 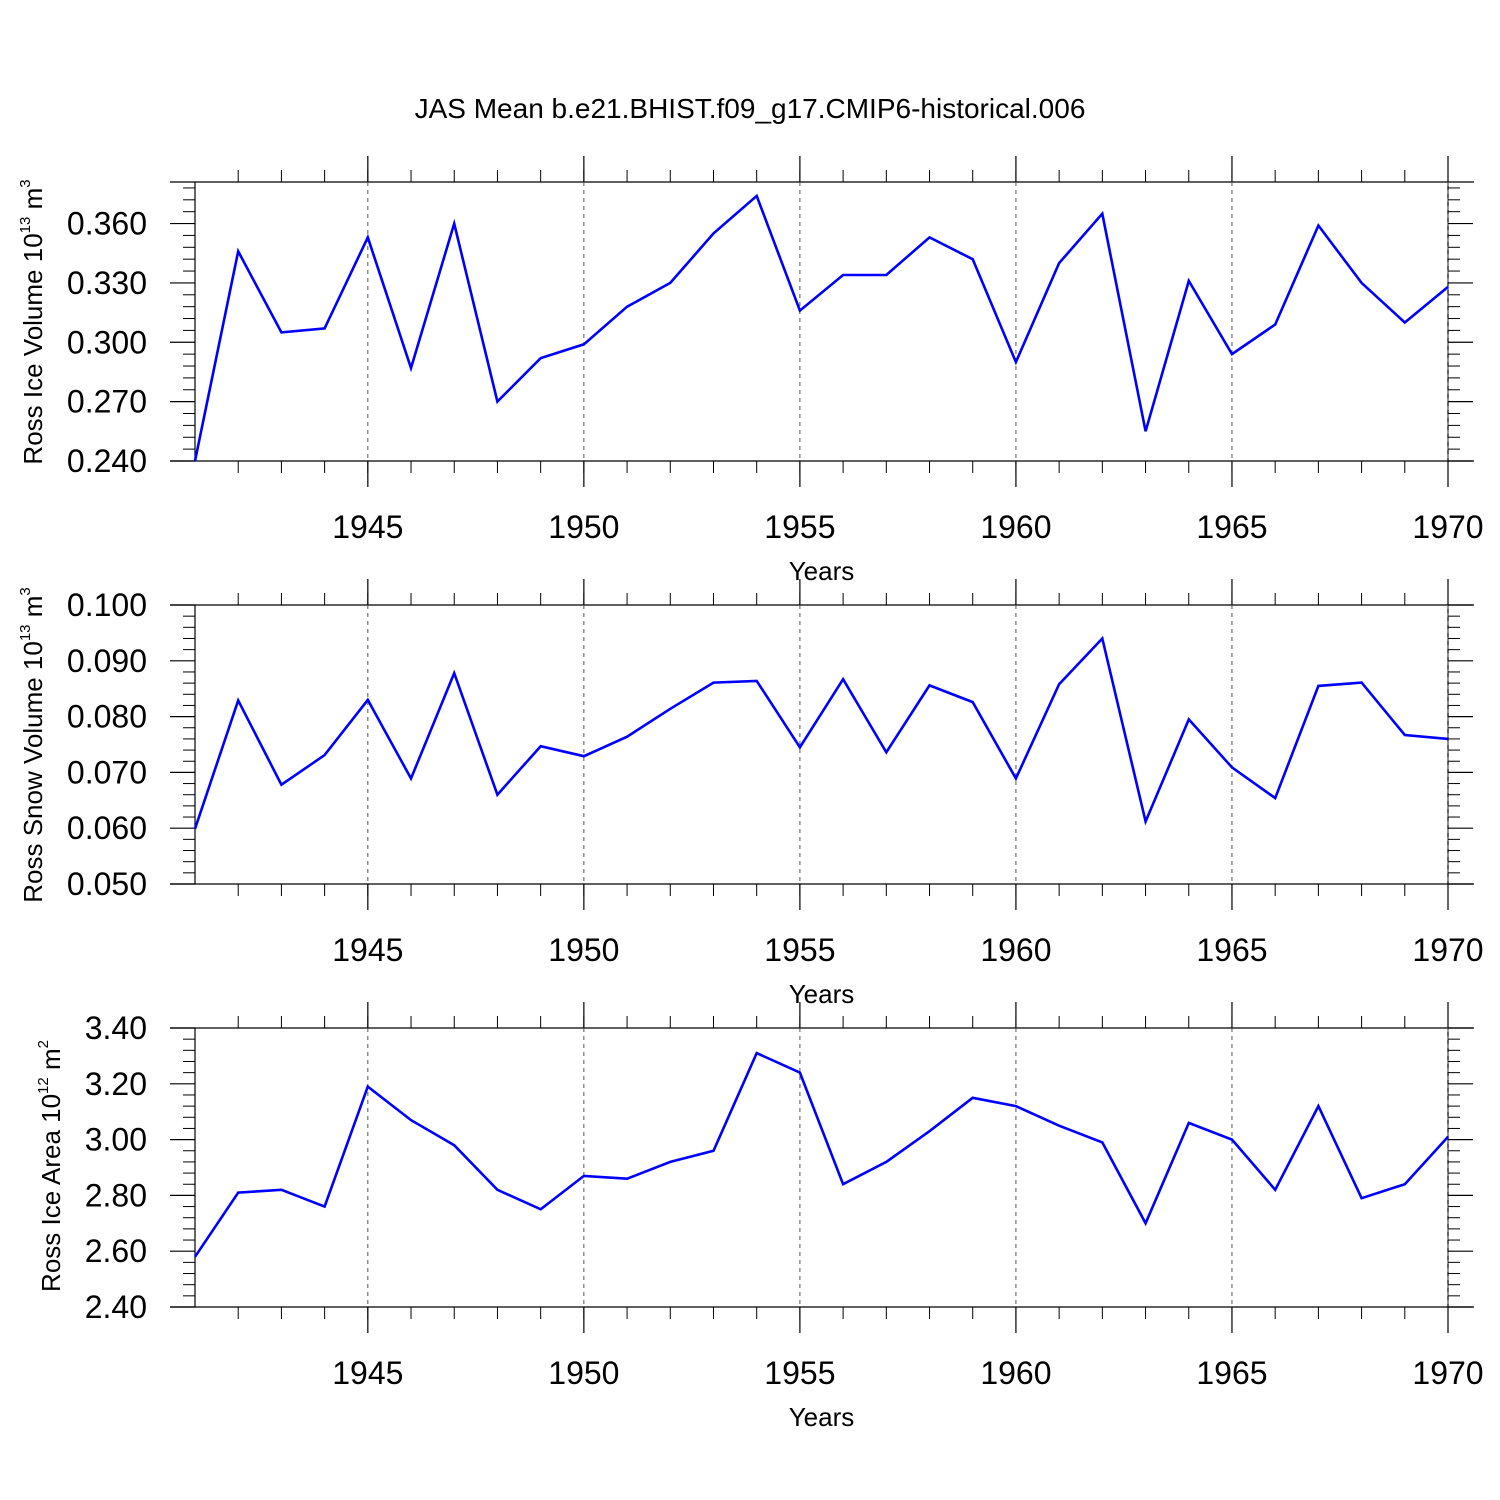 What do you see at coordinates (107, 224) in the screenshot?
I see `y-tick-label: 0.360` at bounding box center [107, 224].